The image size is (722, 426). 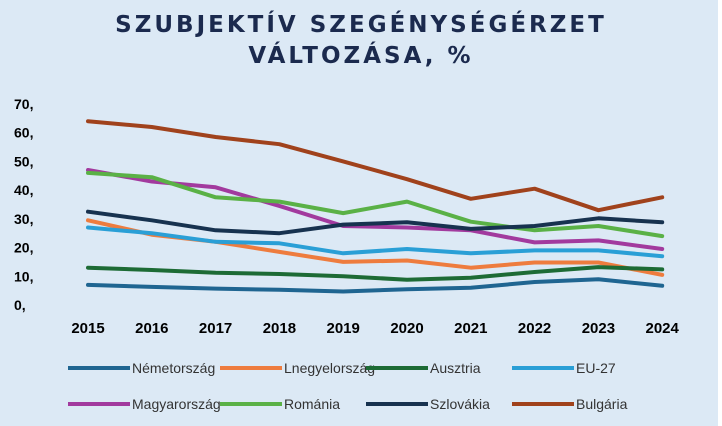 What do you see at coordinates (151, 328) in the screenshot?
I see `x-tick-label: 2016` at bounding box center [151, 328].